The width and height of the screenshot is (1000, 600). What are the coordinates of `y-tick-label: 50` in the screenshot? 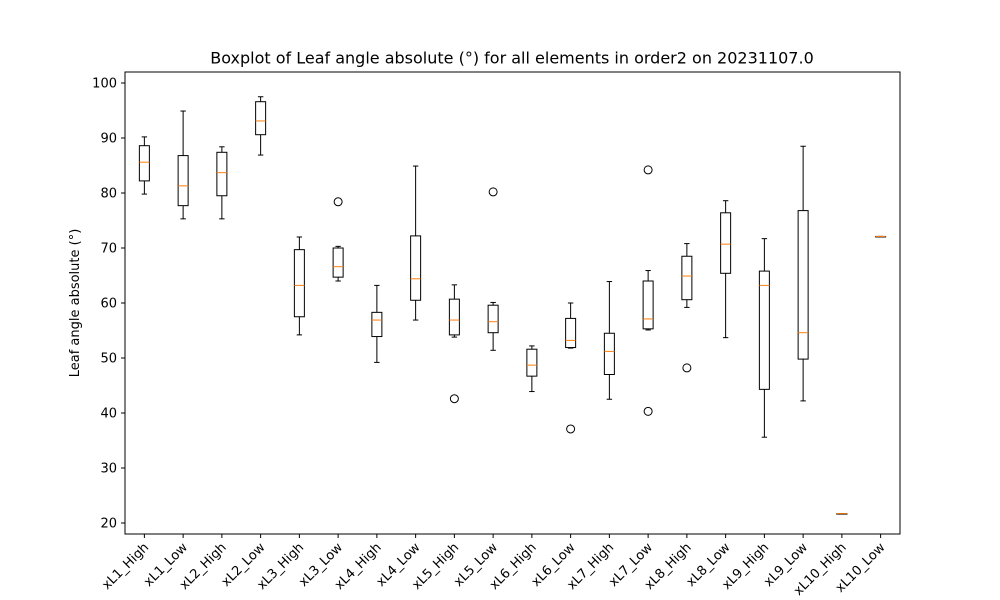 It's located at (108, 359).